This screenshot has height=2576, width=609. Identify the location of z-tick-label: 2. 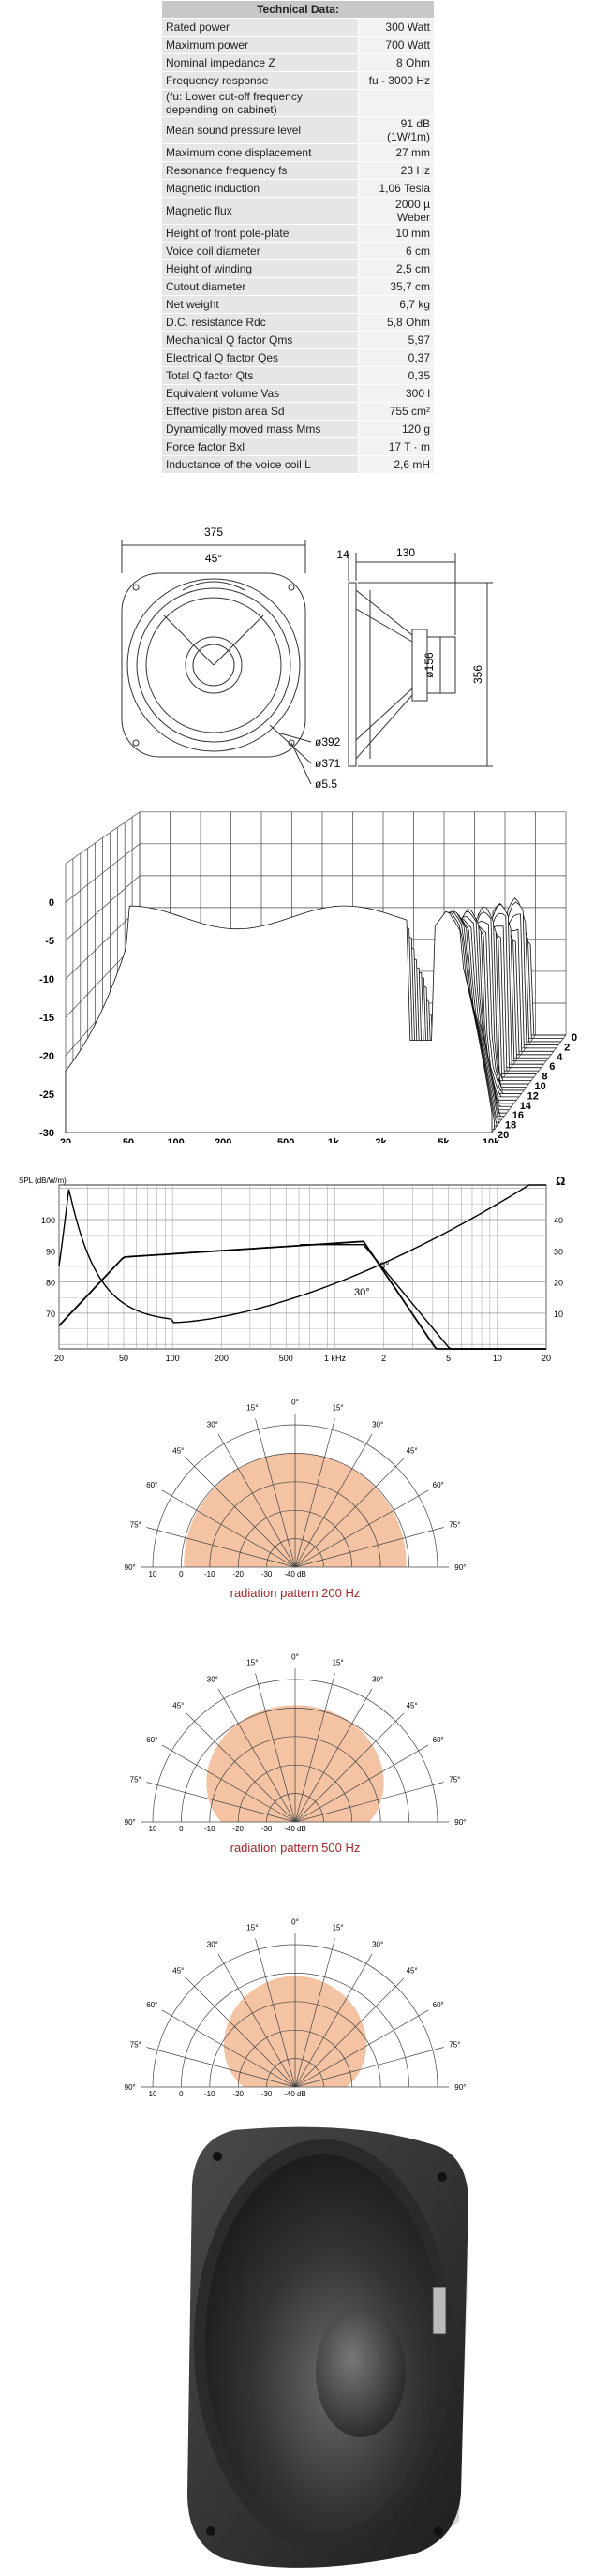
(567, 1047).